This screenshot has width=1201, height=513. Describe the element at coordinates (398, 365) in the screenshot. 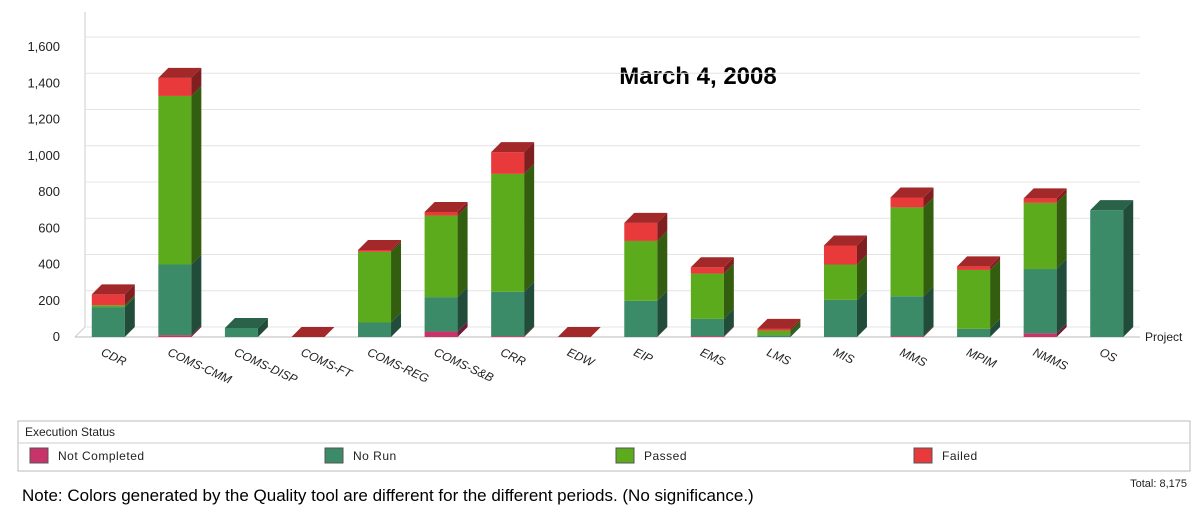

I see `x-tick-label: COMS-REG` at that location.